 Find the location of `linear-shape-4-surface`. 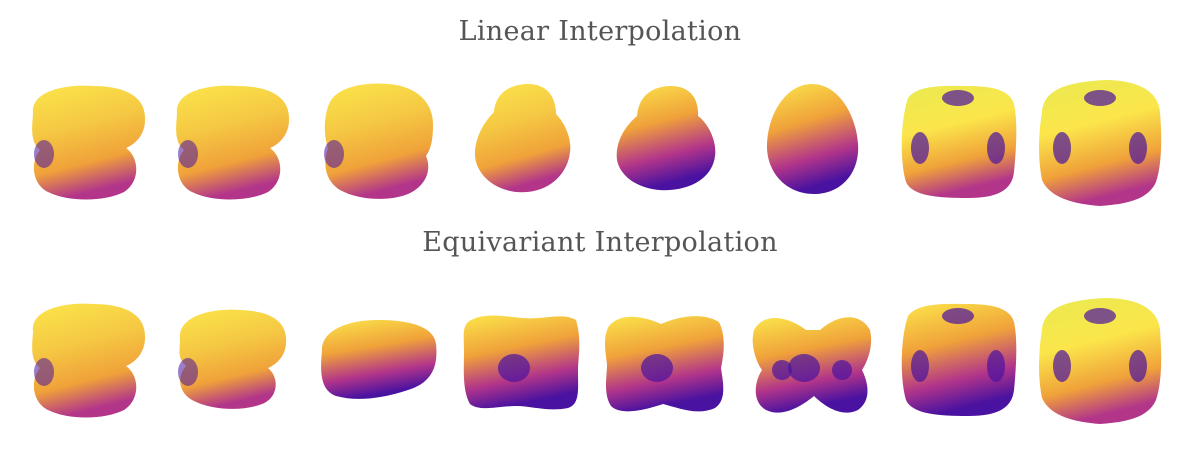

linear-shape-4-surface is located at coordinates (522, 138).